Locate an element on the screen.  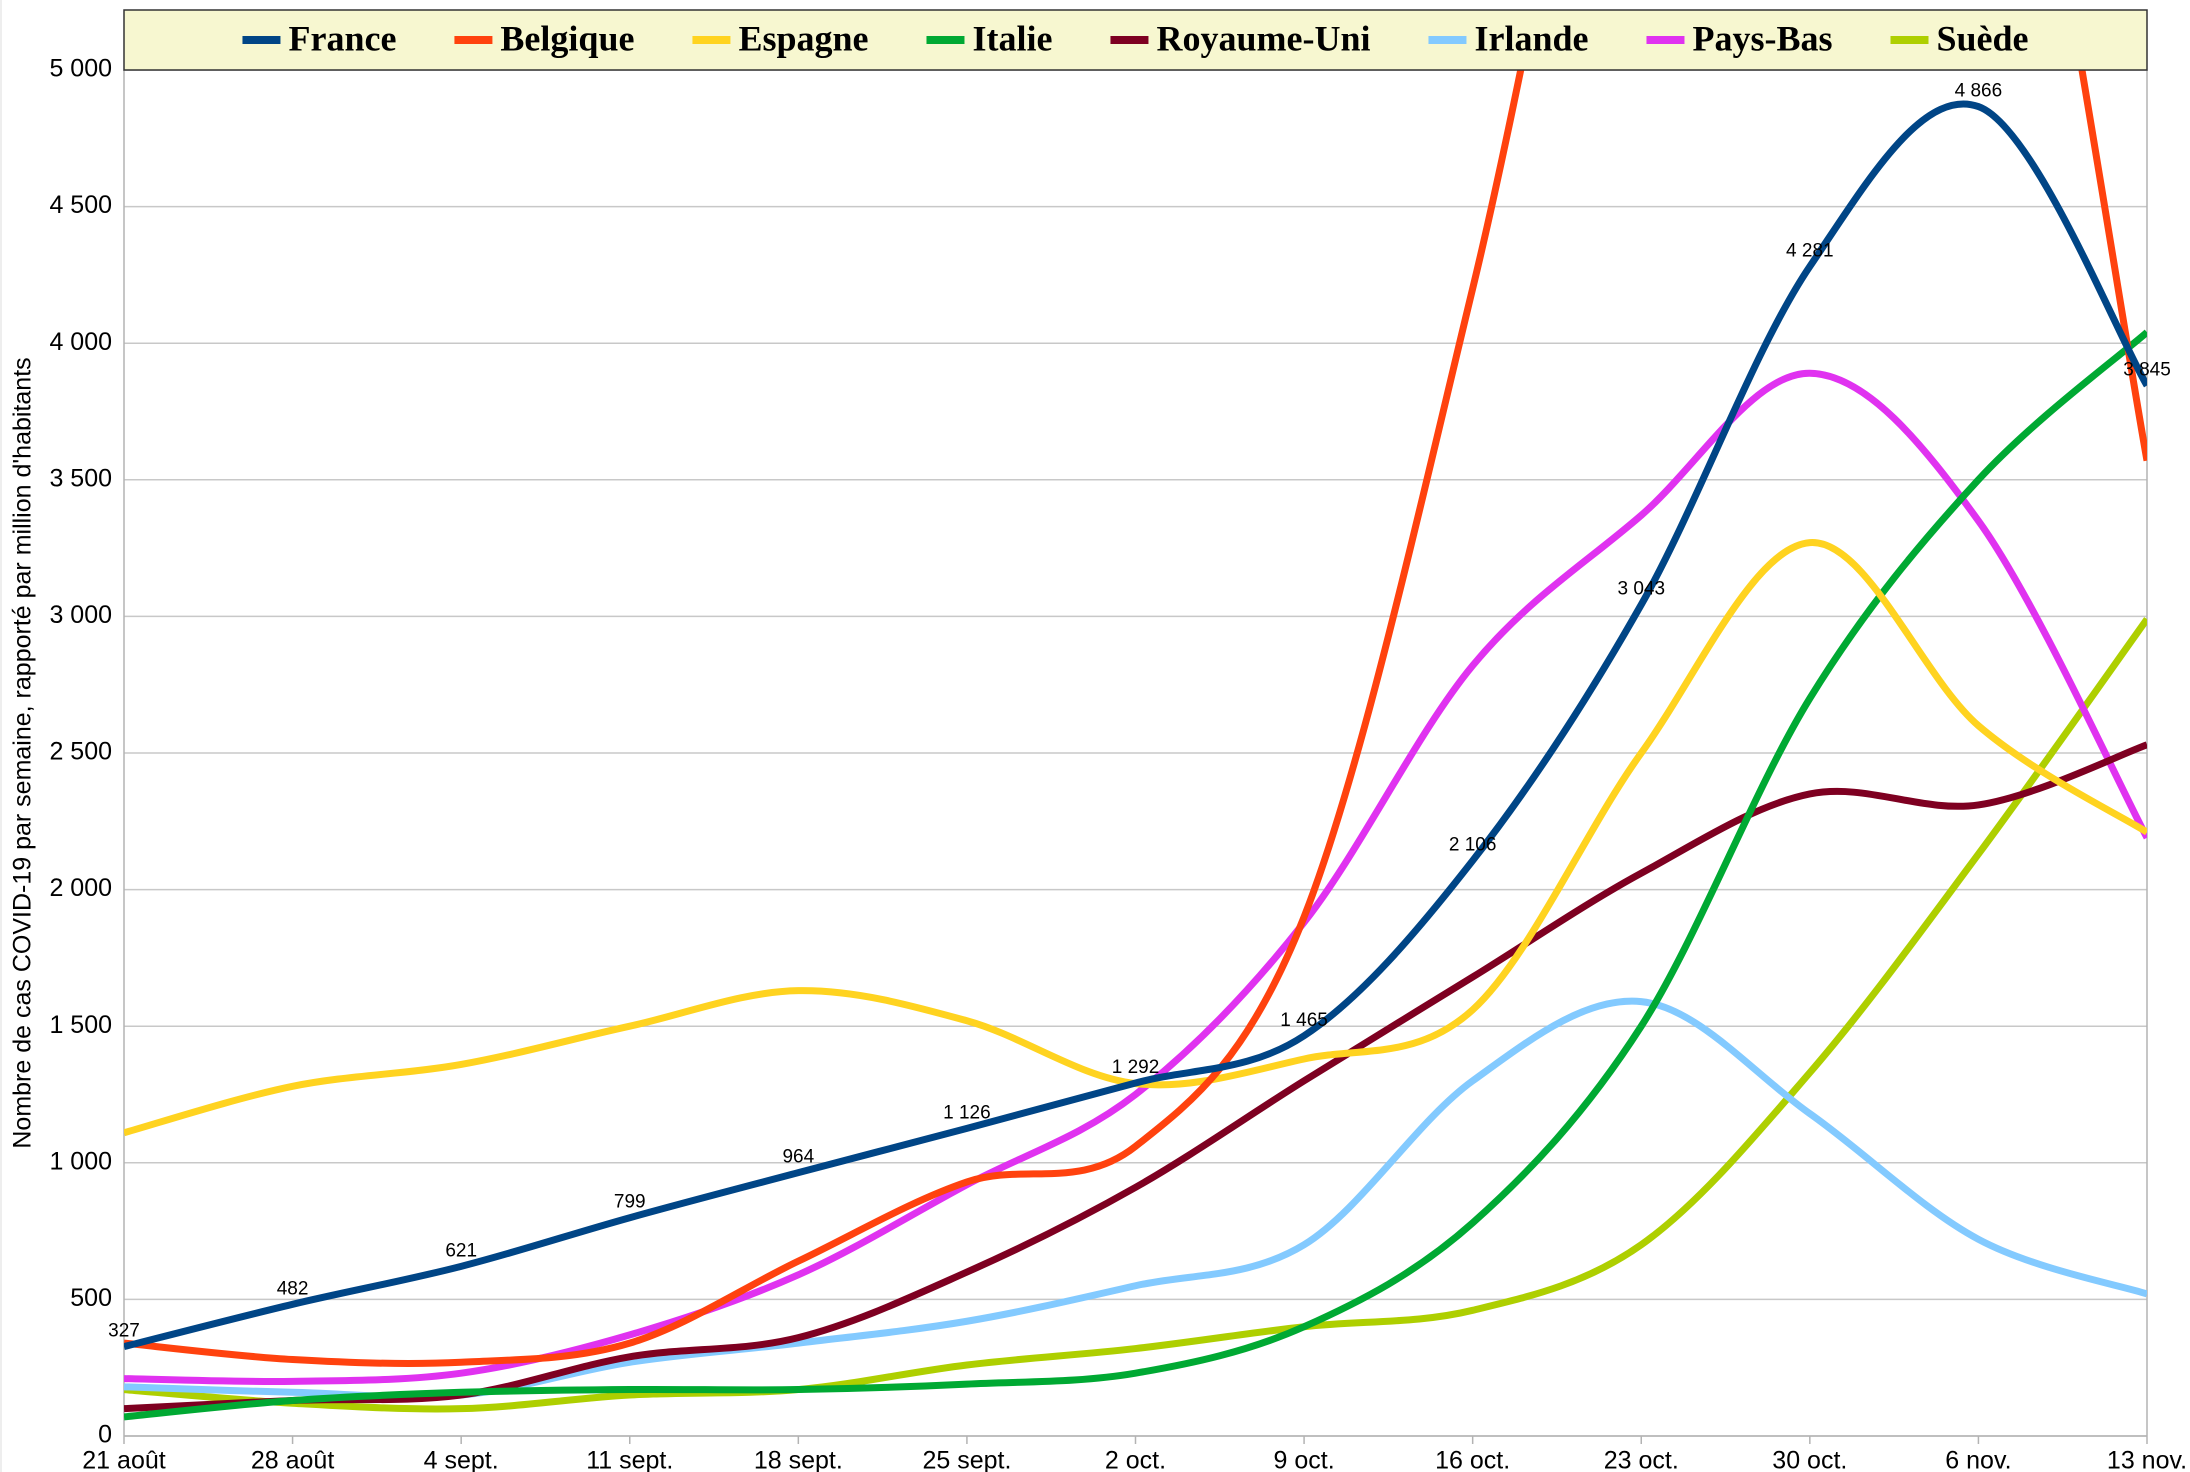
legend-label: Irlande is located at coordinates (1531, 38).